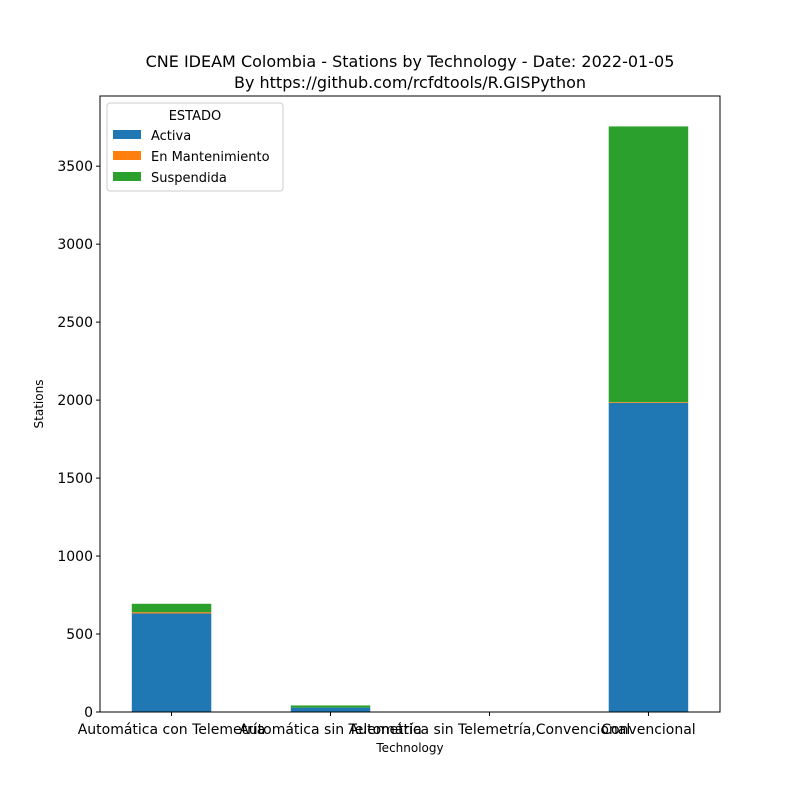  I want to click on legend-title: ESTADO, so click(195, 116).